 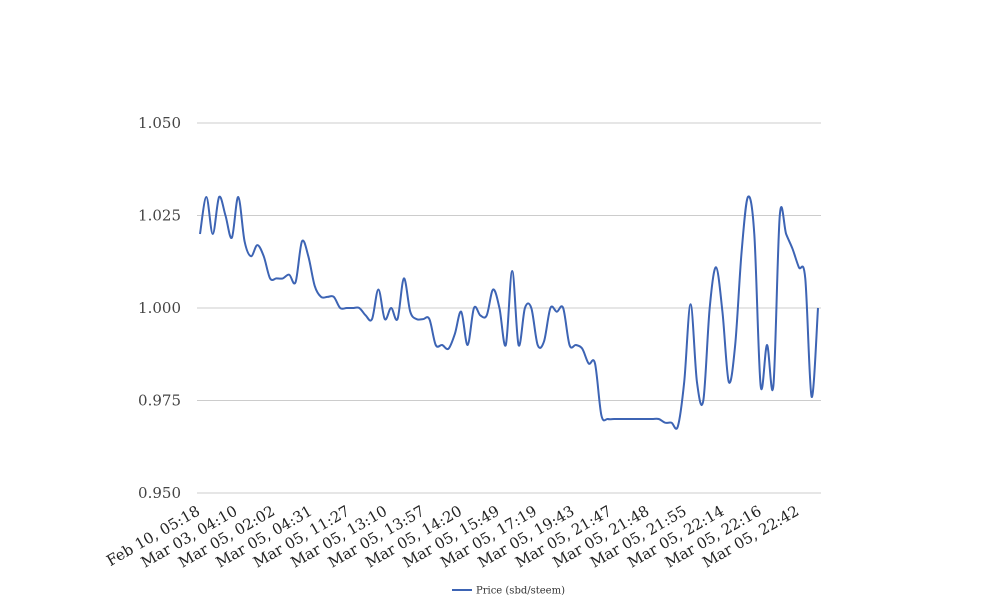 I want to click on y-tick-label: 0.950, so click(x=159, y=493).